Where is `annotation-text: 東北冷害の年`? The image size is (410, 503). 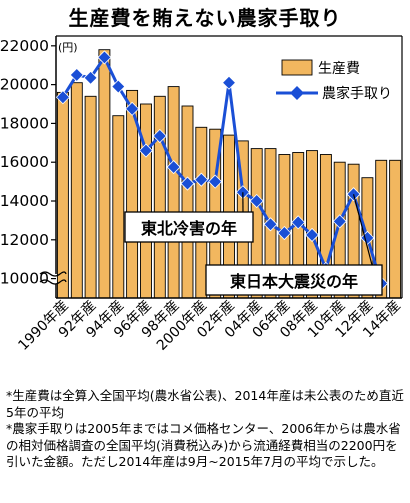
annotation-text: 東北冷害の年 is located at coordinates (189, 228).